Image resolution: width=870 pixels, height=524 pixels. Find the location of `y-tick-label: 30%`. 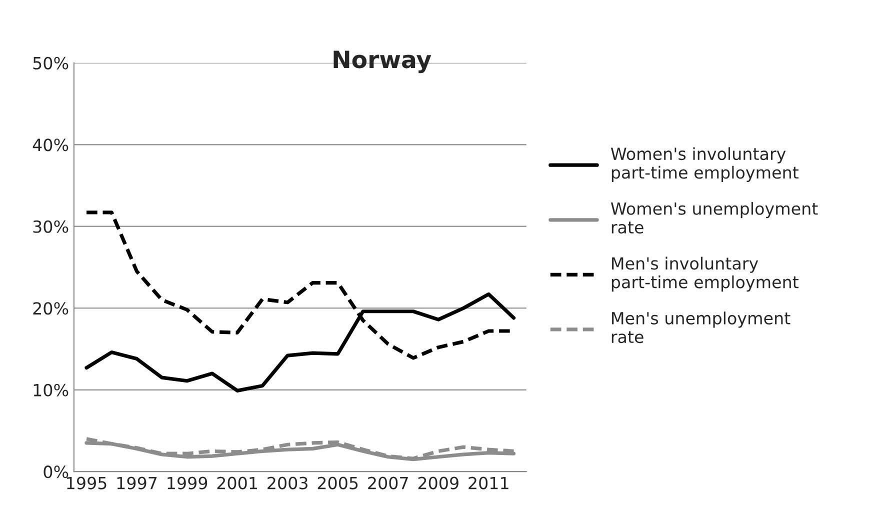

y-tick-label: 30% is located at coordinates (50, 226).